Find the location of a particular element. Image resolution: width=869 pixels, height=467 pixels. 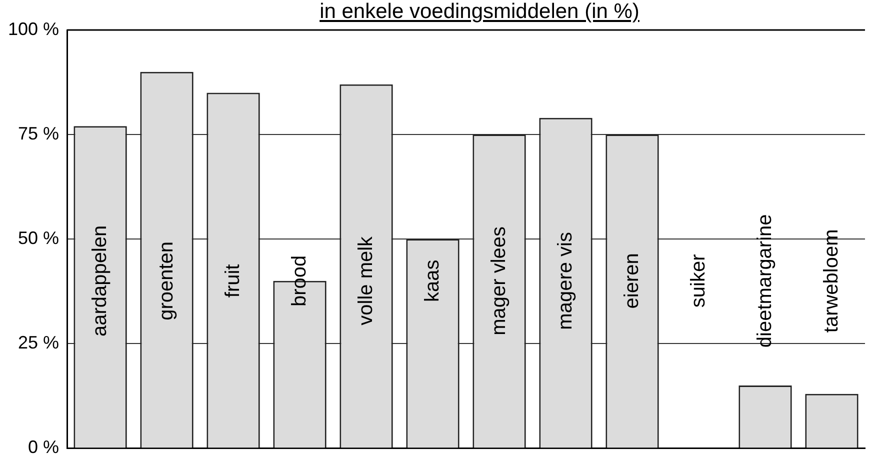

x-tick-label: eieren is located at coordinates (631, 281).